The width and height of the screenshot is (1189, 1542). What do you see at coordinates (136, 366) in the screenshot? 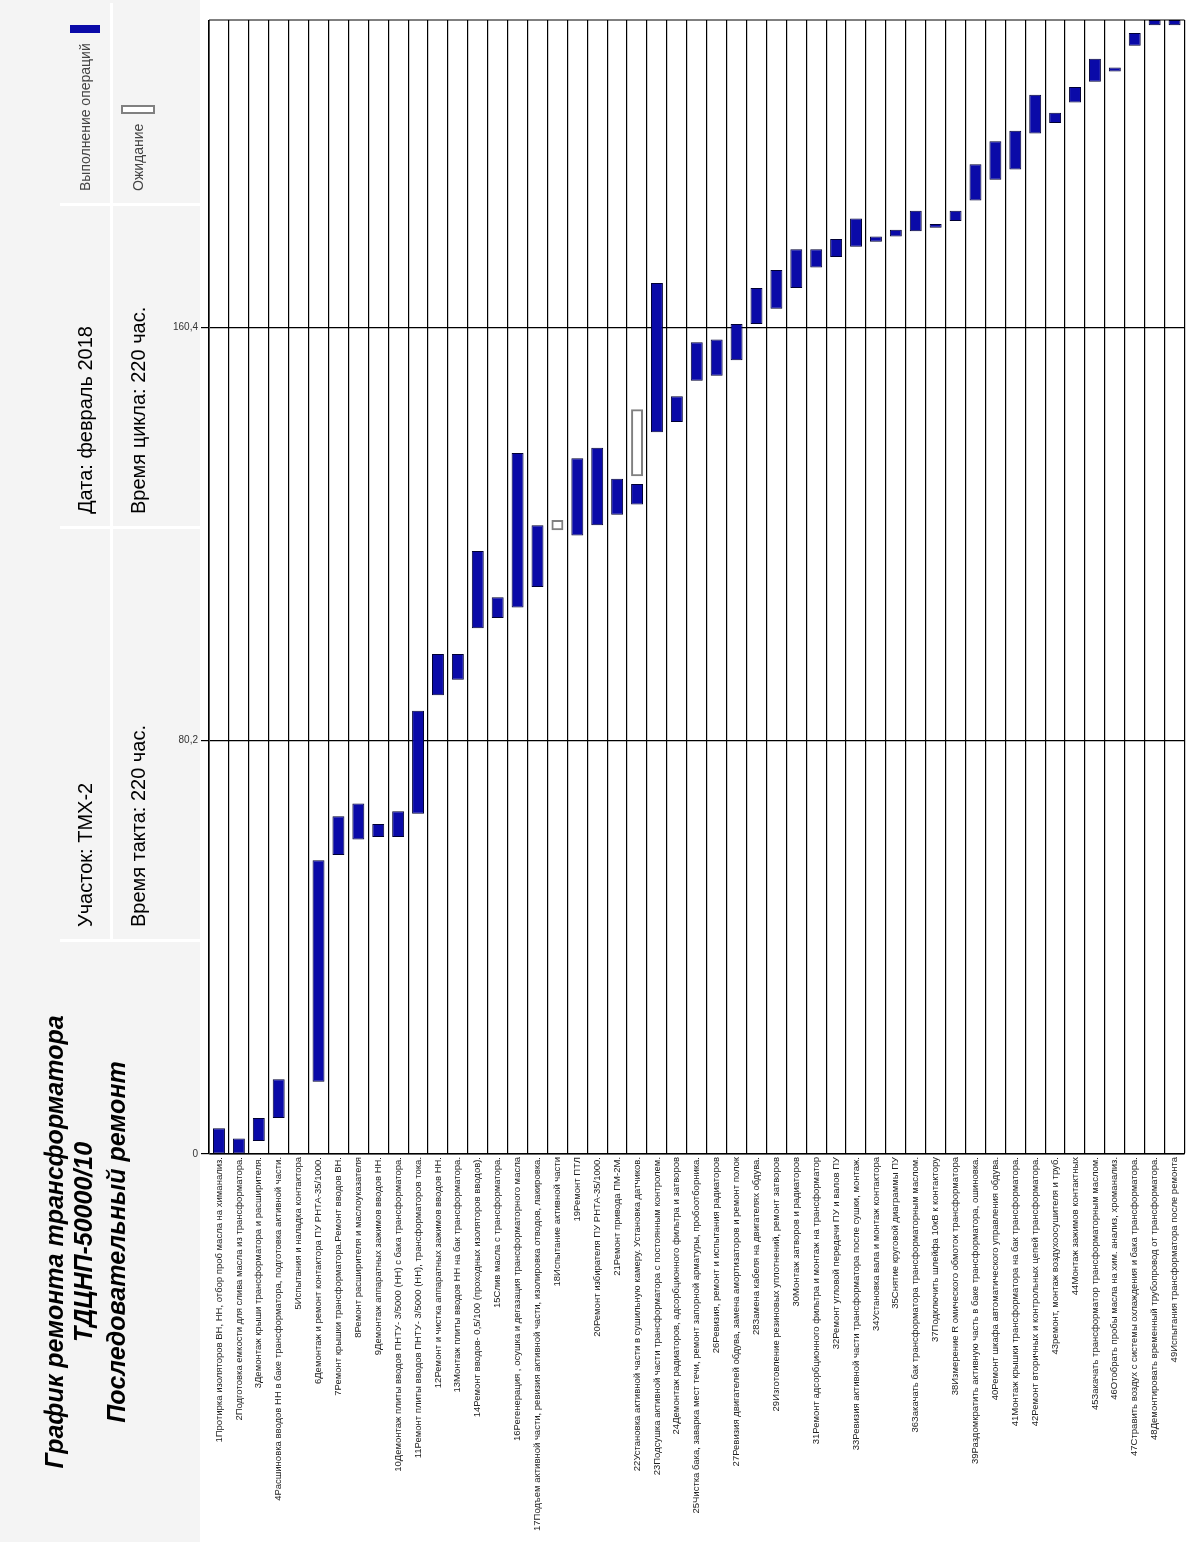
I see `text: Время цикла: 220 час.` at bounding box center [136, 366].